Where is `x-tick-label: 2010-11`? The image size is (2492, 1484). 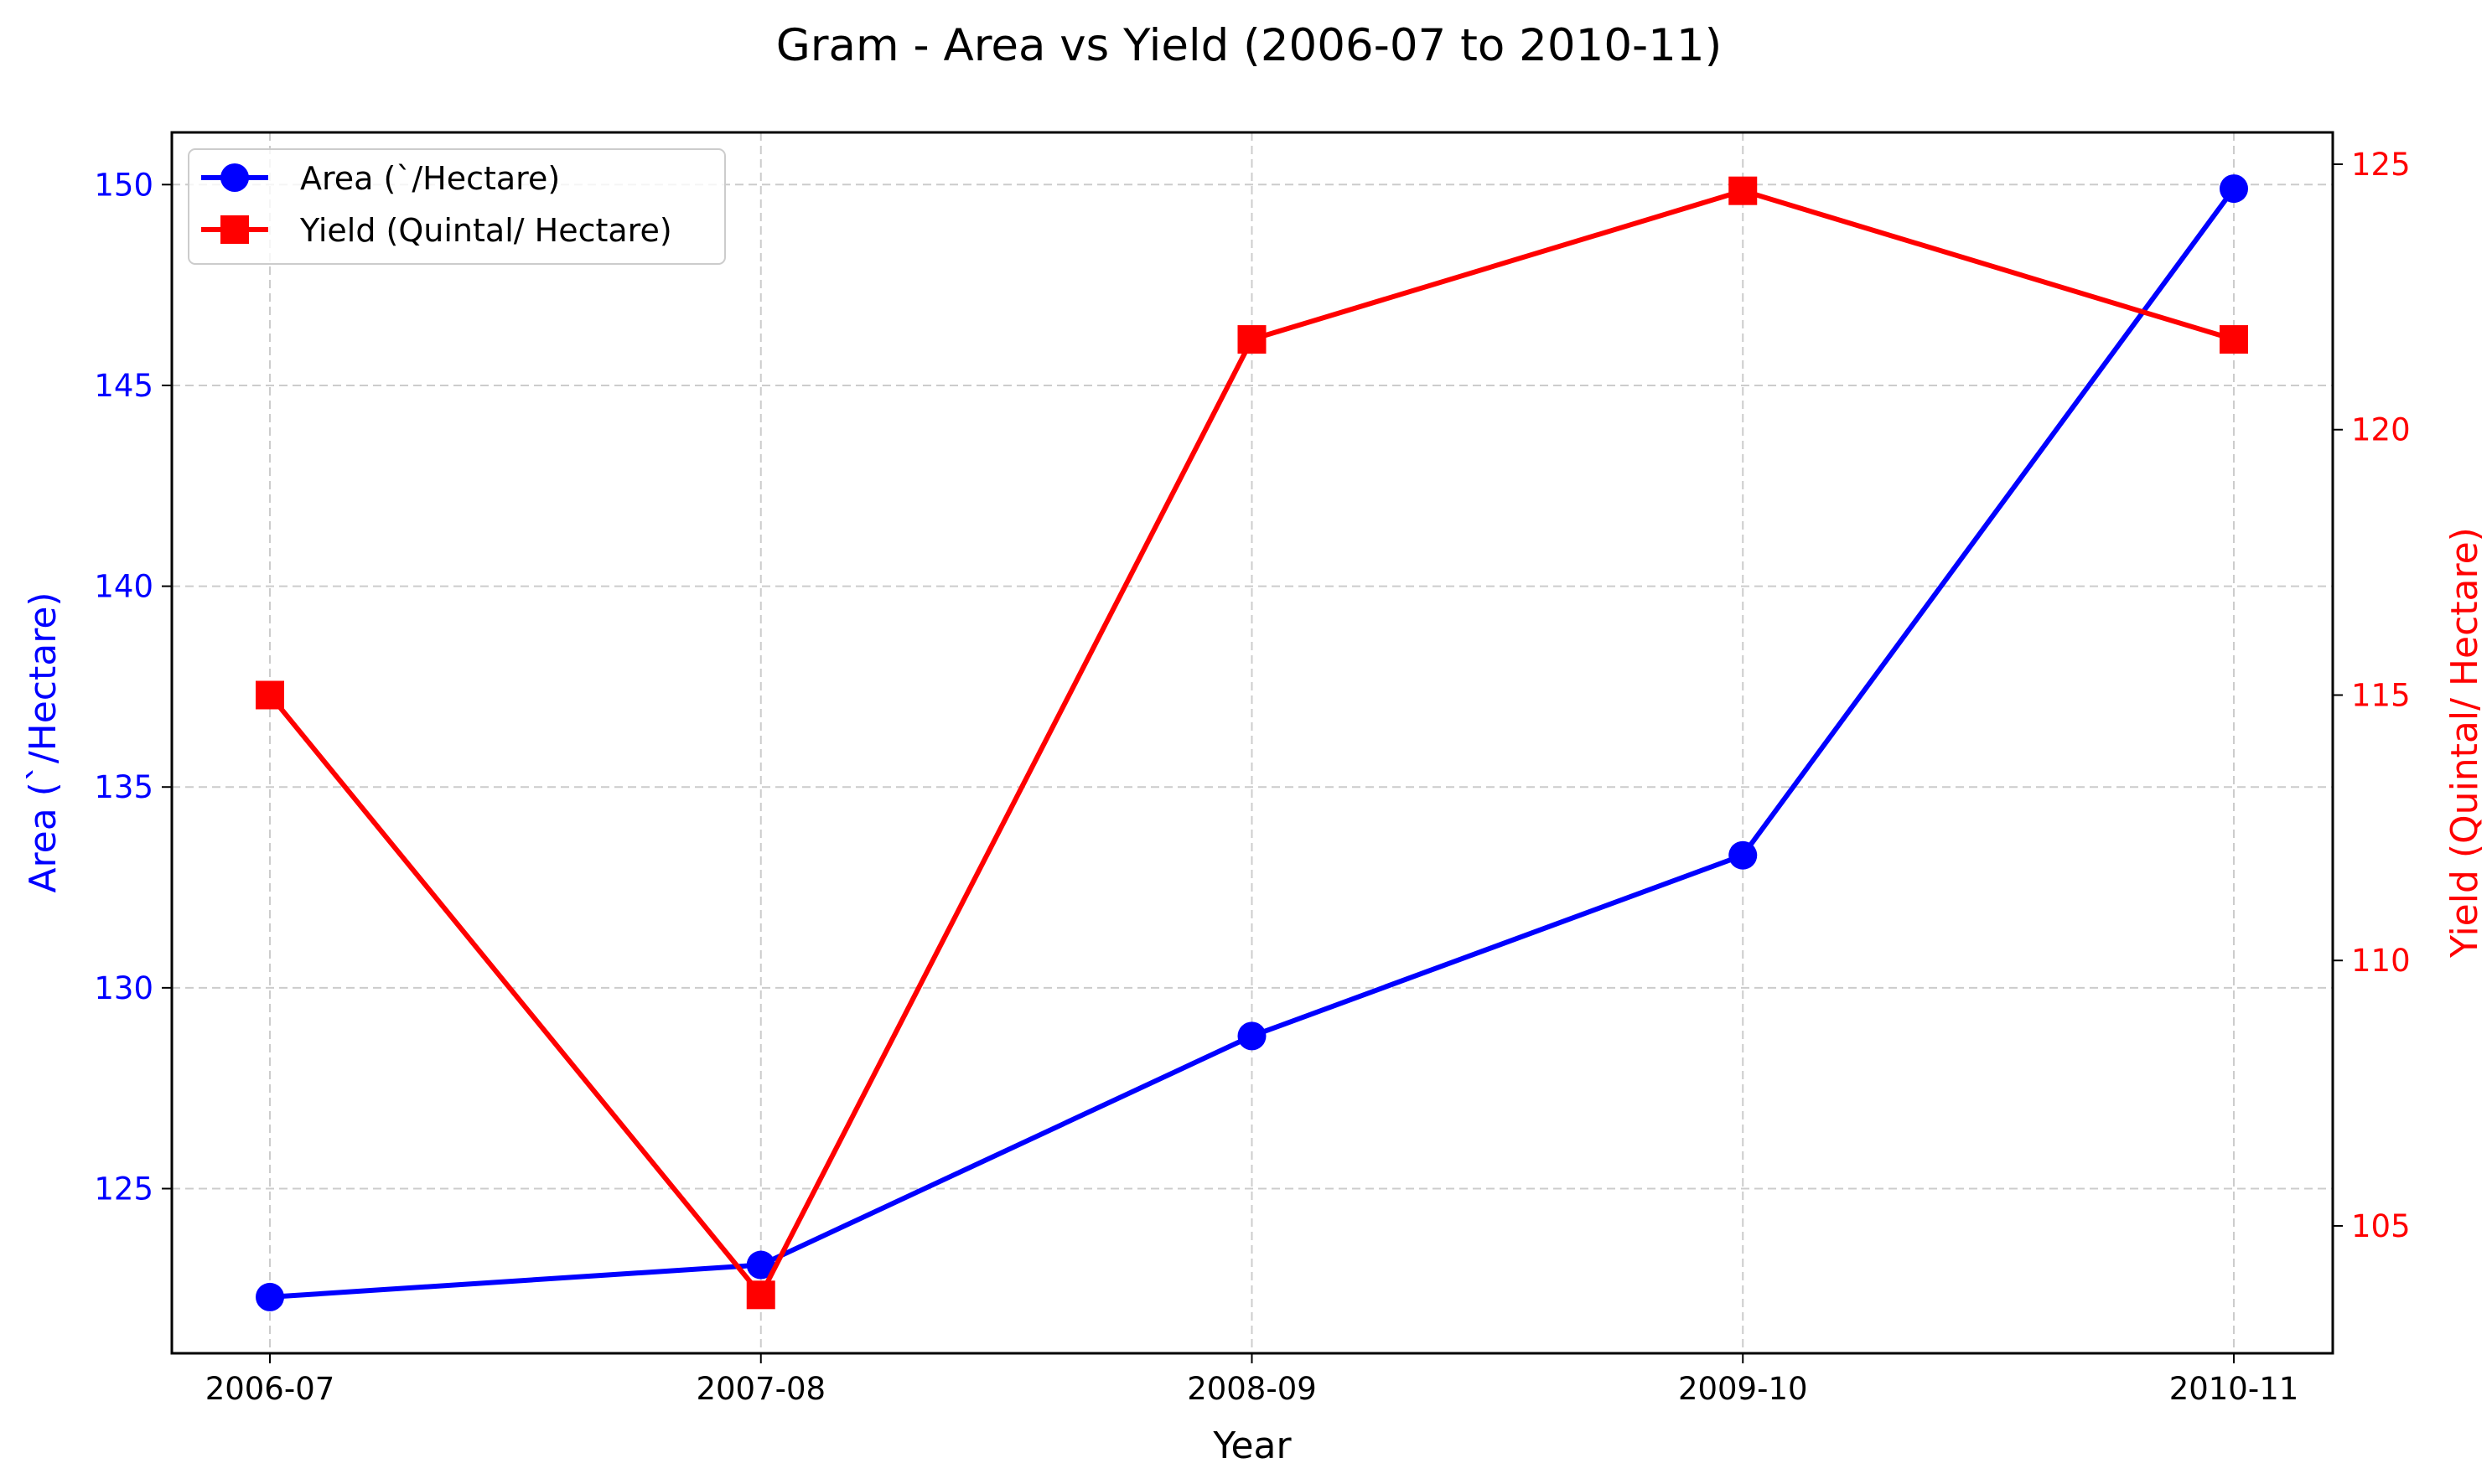
x-tick-label: 2010-11 is located at coordinates (2234, 1389).